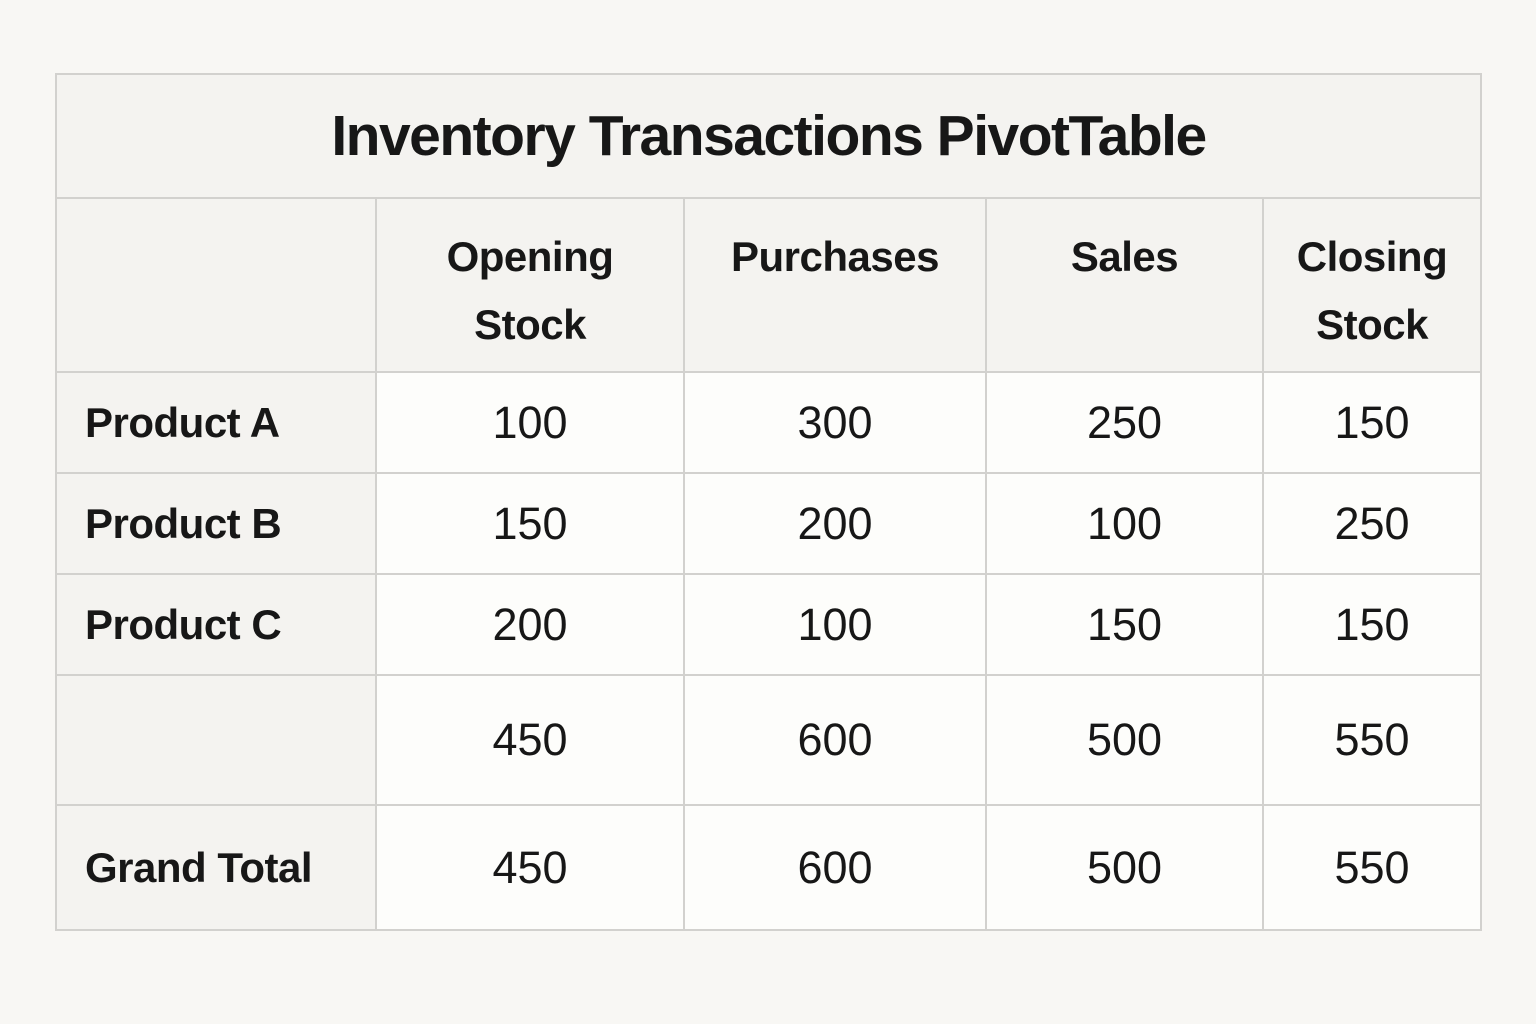  I want to click on table-row-product-a: Product A 100 300 250 150, so click(768, 422).